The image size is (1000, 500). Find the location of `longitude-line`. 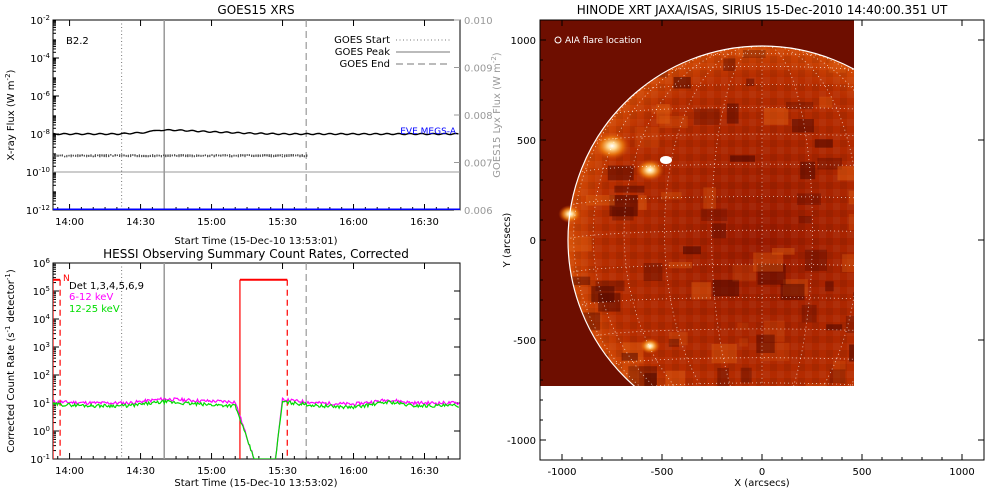

longitude-line is located at coordinates (737, 216).